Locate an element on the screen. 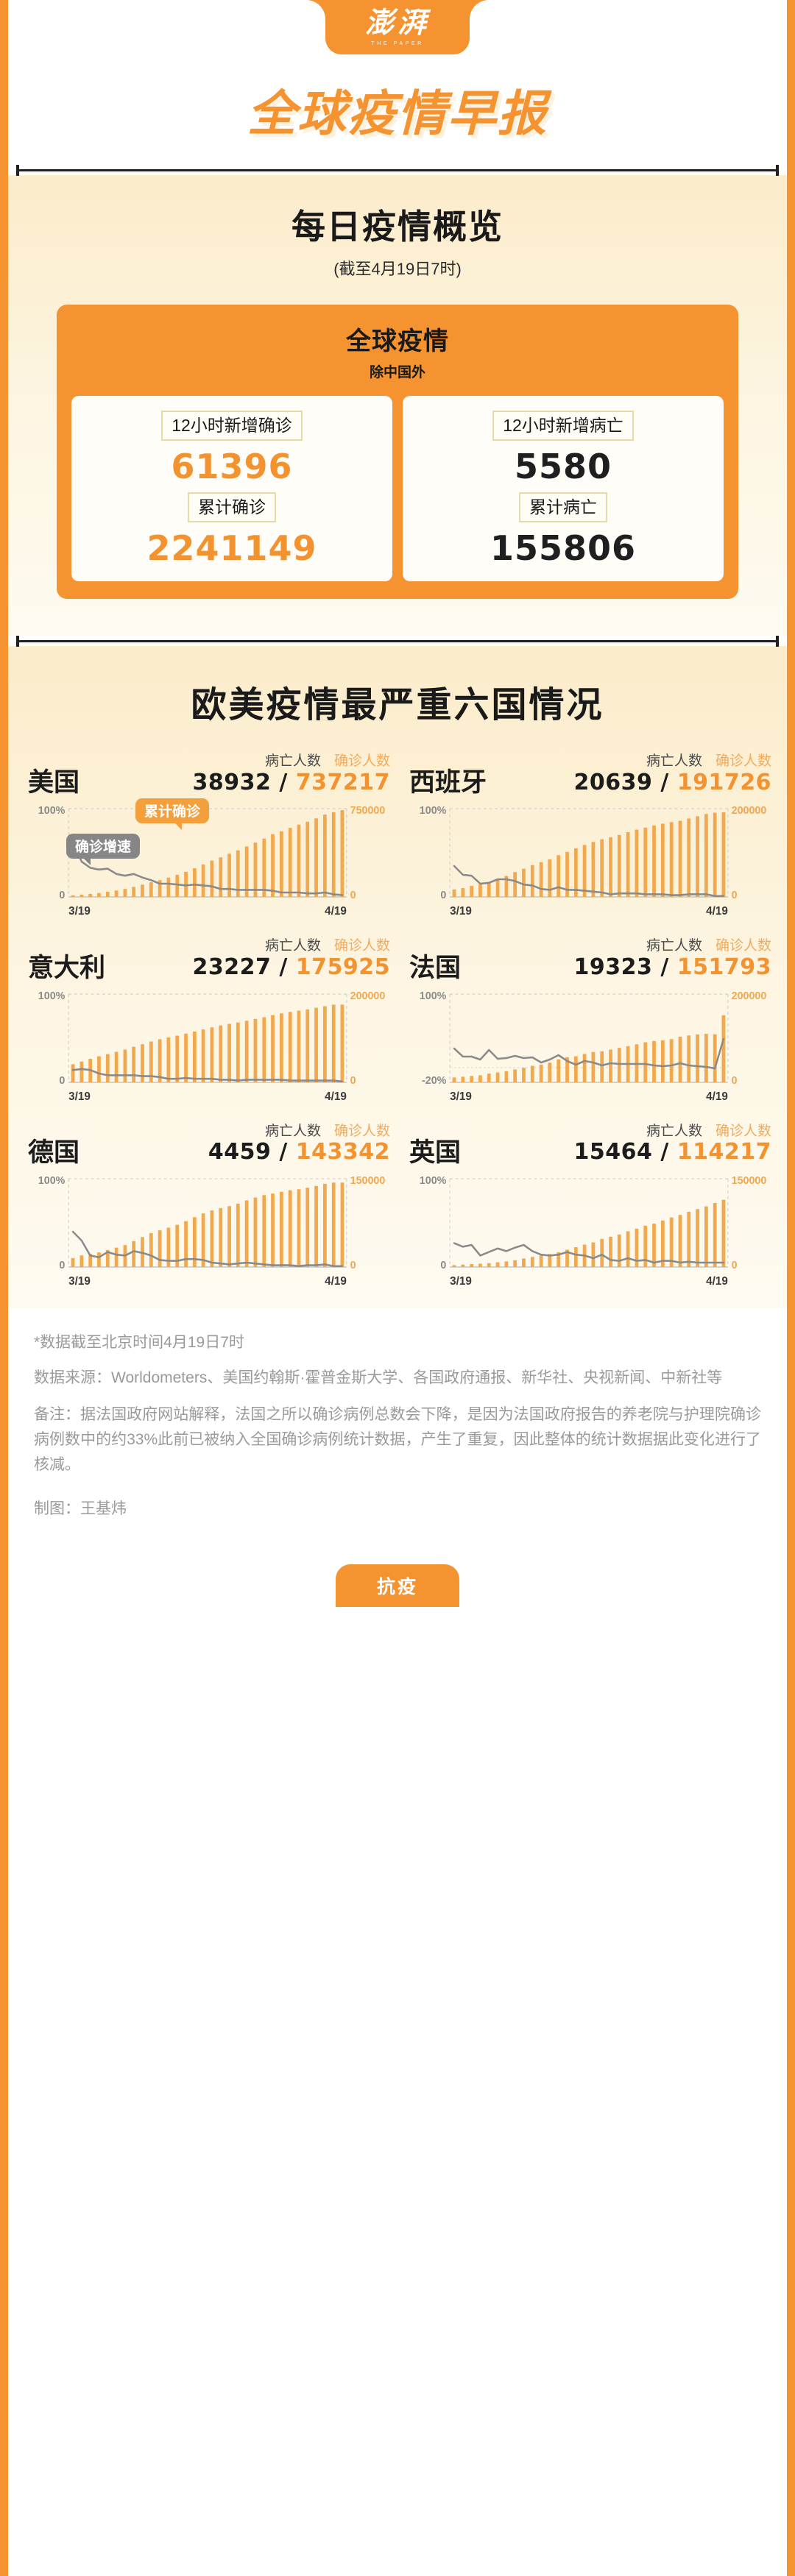 This screenshot has width=795, height=2576. country-chart: 100% -20% 200000 0 3/19 4/19 is located at coordinates (589, 1048).